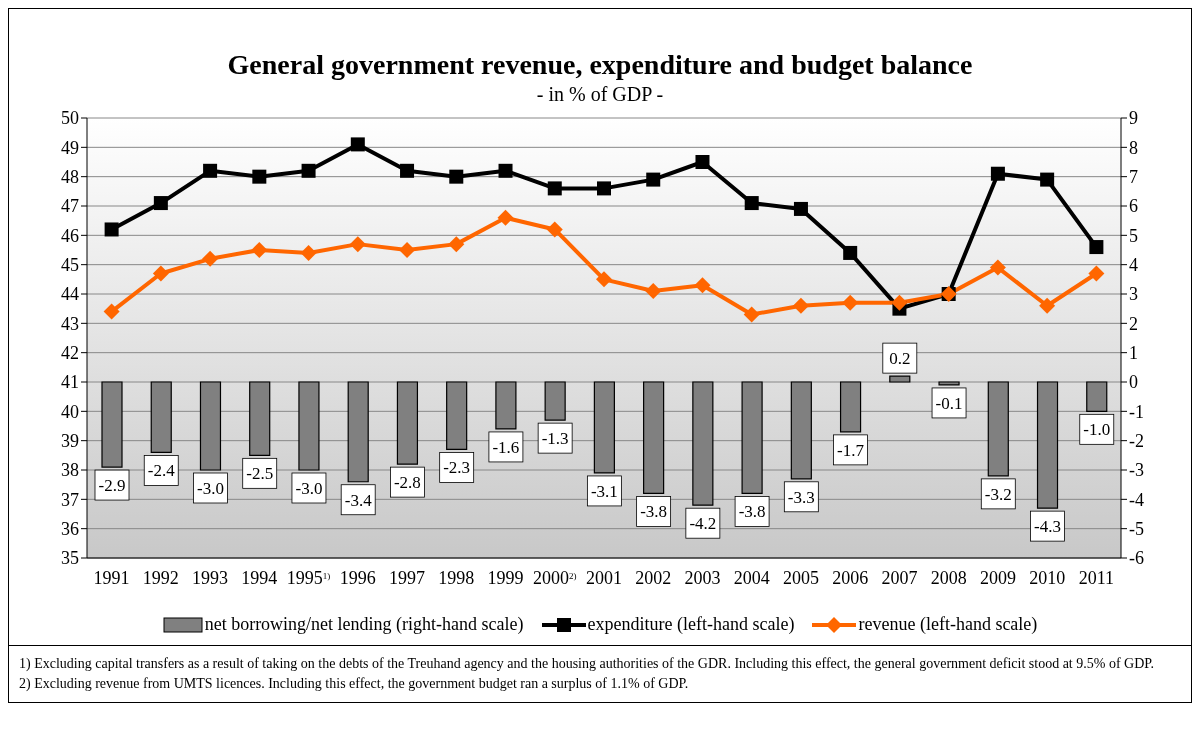 Image resolution: width=1200 pixels, height=751 pixels. What do you see at coordinates (949, 403) in the screenshot?
I see `data-label: -0.1` at bounding box center [949, 403].